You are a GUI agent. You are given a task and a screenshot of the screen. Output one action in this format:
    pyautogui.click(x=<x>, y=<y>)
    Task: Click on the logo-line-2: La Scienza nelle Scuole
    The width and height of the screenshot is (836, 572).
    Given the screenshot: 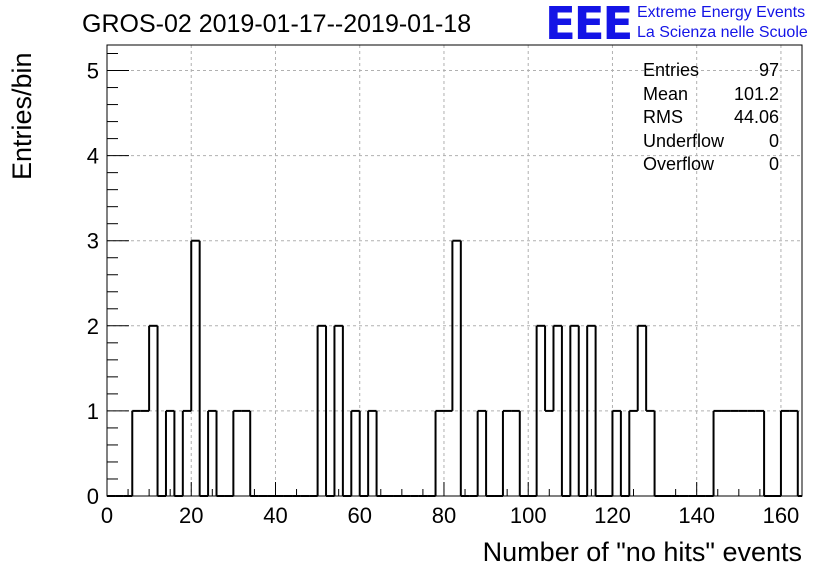 What is the action you would take?
    pyautogui.click(x=722, y=32)
    